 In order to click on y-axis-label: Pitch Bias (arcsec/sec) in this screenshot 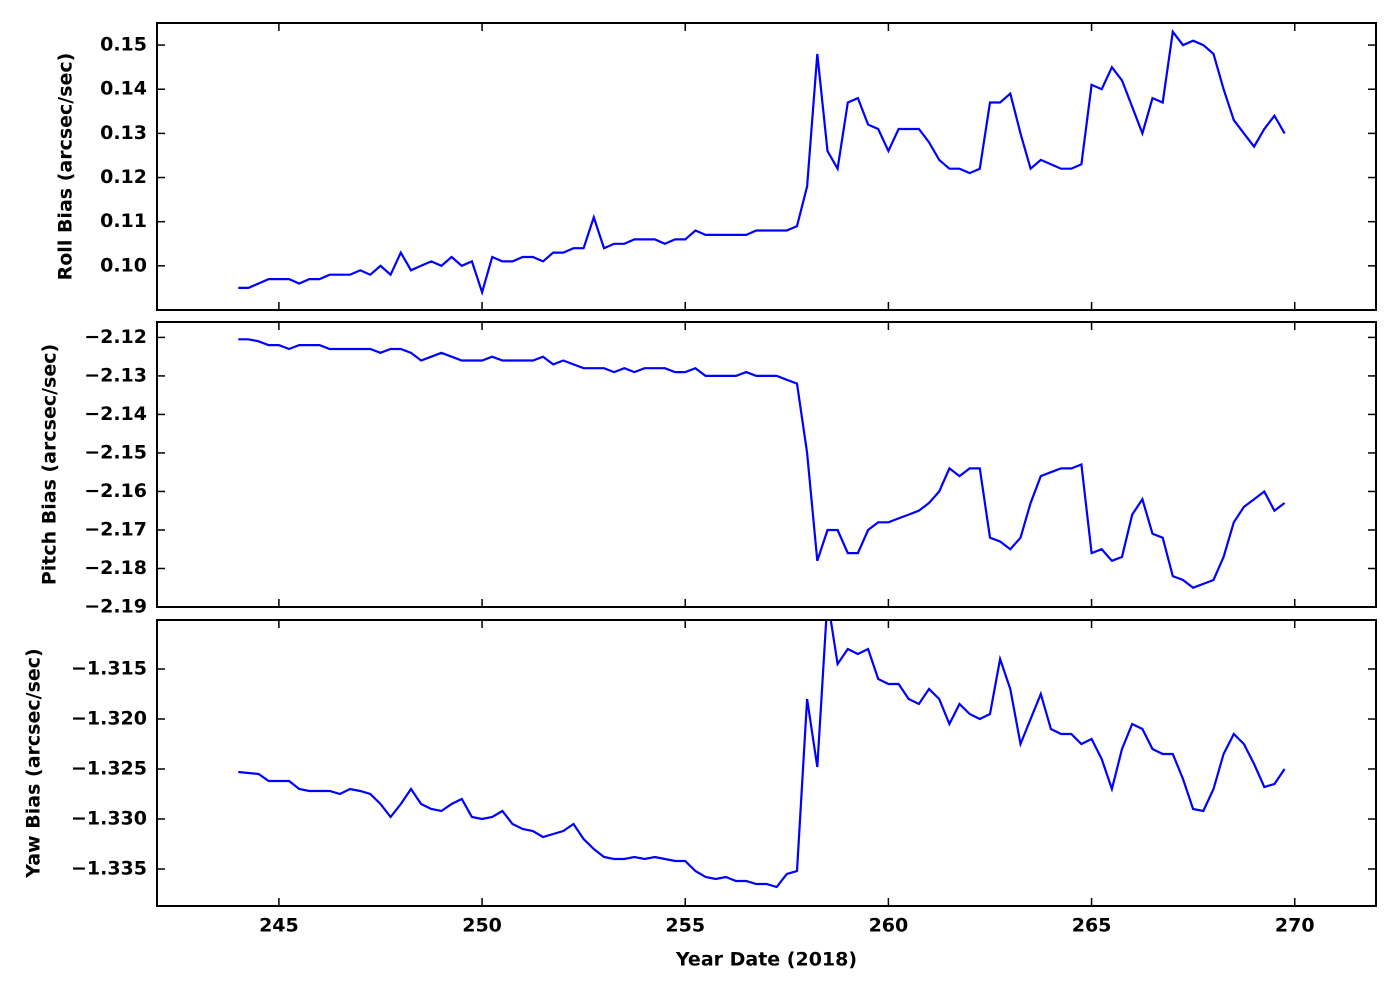, I will do `click(50, 464)`.